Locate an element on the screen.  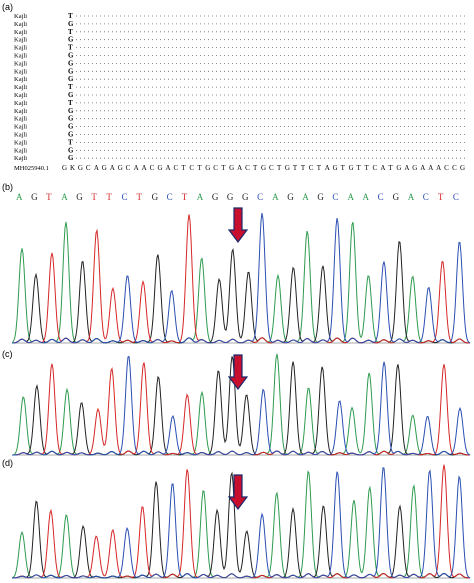
arrows is located at coordinates (238, 358).